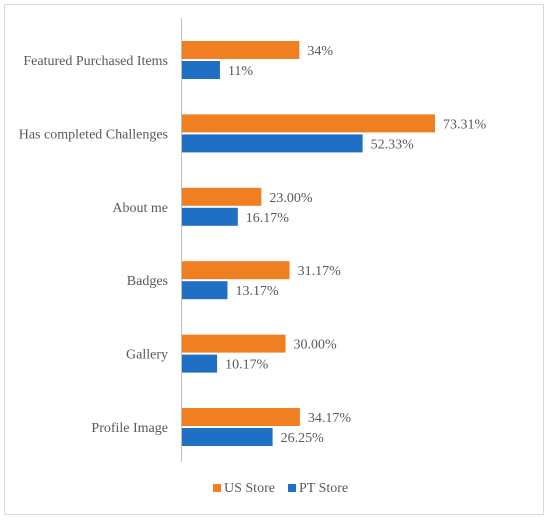 This screenshot has height=521, width=550. What do you see at coordinates (95, 61) in the screenshot?
I see `category-label: Featured Purchased Items` at bounding box center [95, 61].